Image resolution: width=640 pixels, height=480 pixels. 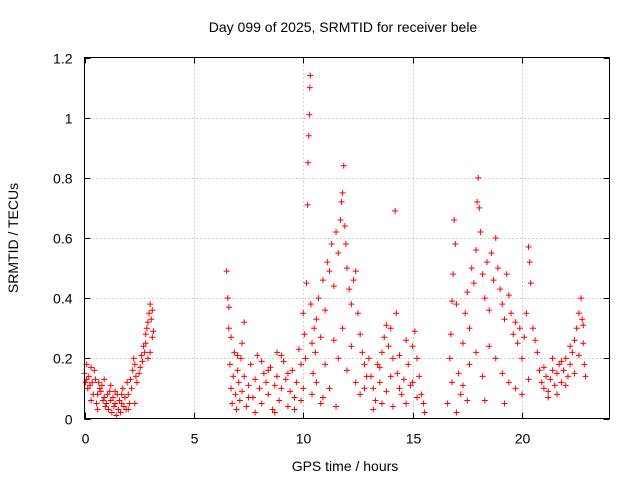 What do you see at coordinates (414, 439) in the screenshot?
I see `x-tick-label: 15` at bounding box center [414, 439].